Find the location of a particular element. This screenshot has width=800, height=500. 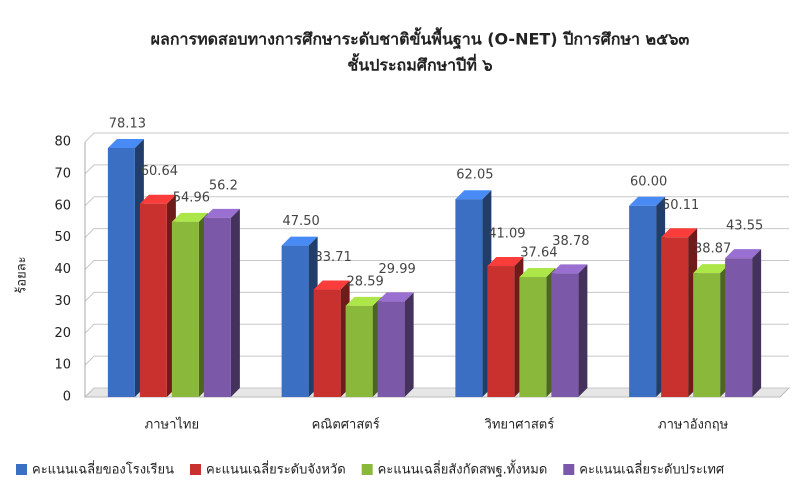

legend-label: คะแนนเฉลี่ยสังกัดสพฐ.ทั้งหมด is located at coordinates (463, 469).